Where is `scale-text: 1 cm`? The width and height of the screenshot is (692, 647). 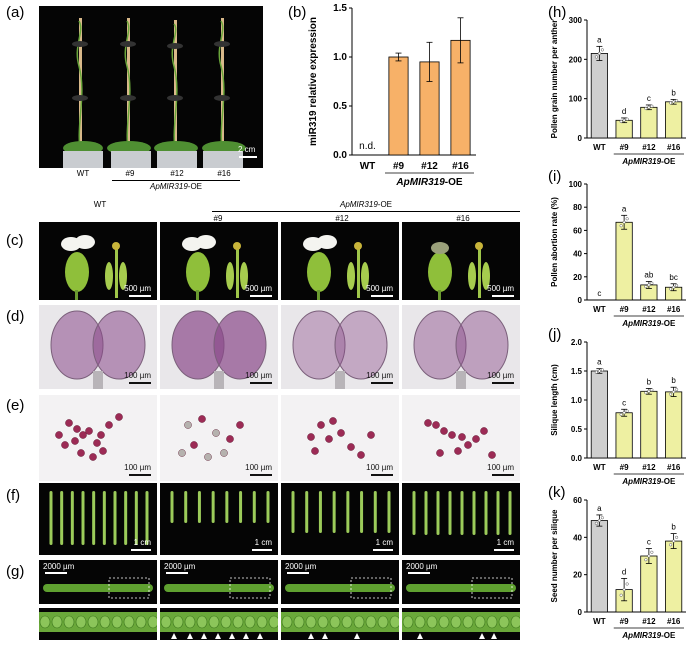 scale-text: 1 cm is located at coordinates (263, 542).